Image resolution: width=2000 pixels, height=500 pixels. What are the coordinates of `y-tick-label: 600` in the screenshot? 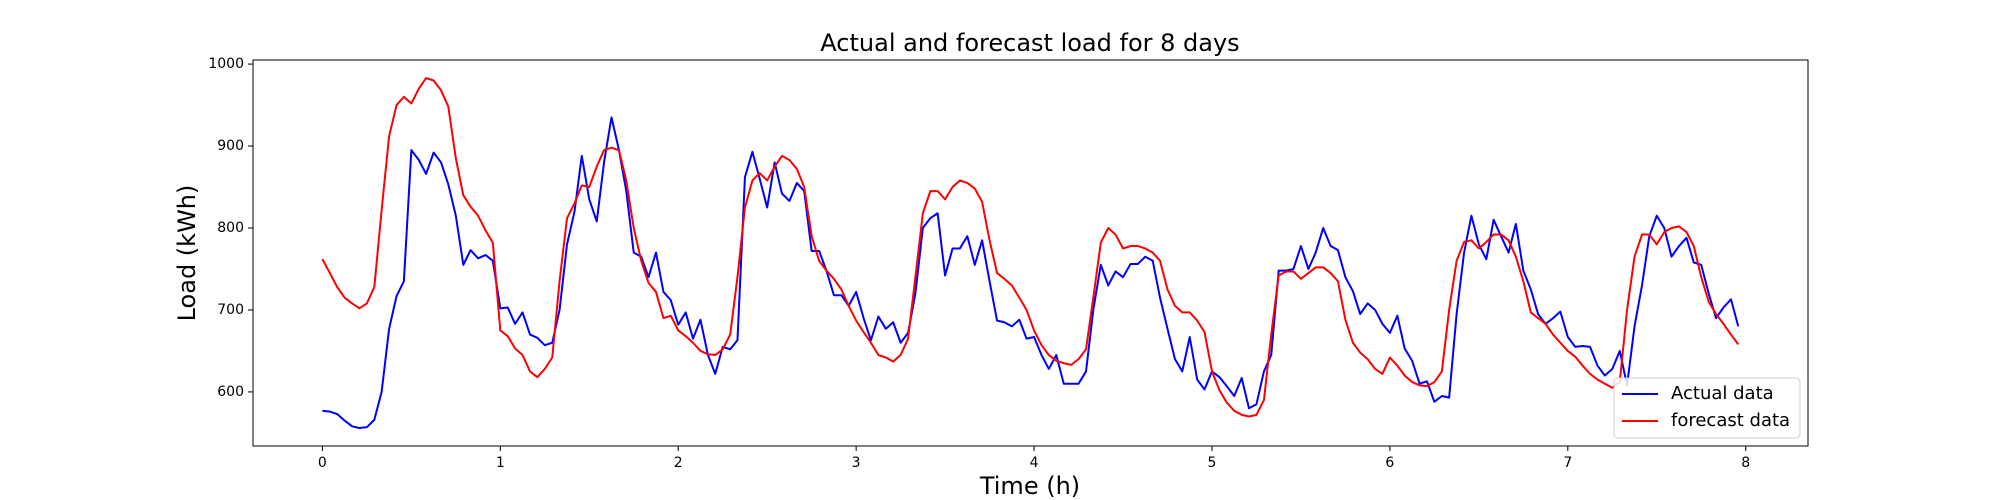 It's located at (230, 392).